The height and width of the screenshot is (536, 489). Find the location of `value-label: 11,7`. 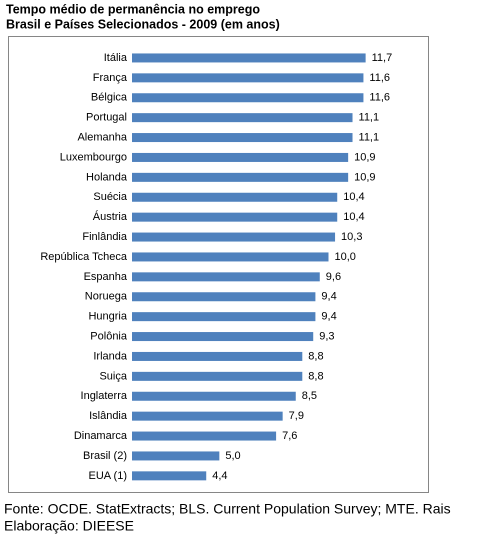

value-label: 11,7 is located at coordinates (382, 58).